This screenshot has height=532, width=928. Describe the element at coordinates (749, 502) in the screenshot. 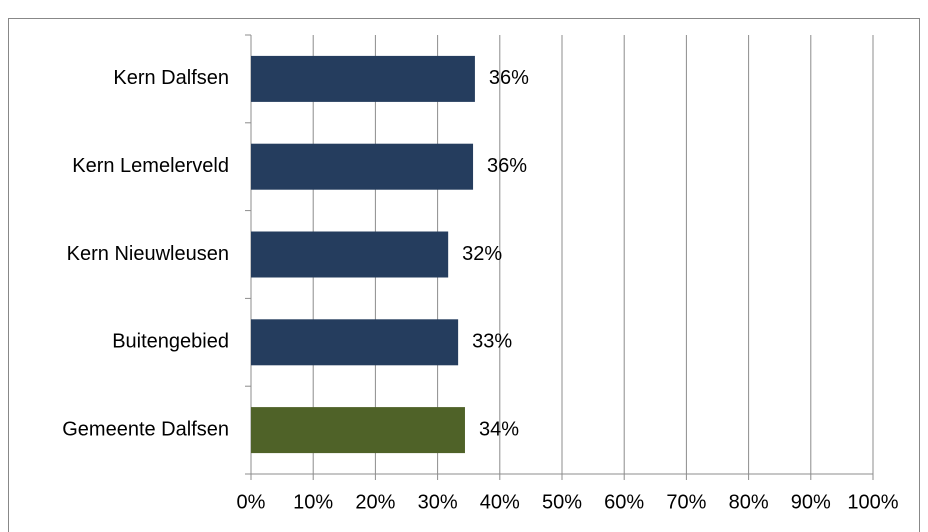

I see `x-tick-label: 80%` at that location.